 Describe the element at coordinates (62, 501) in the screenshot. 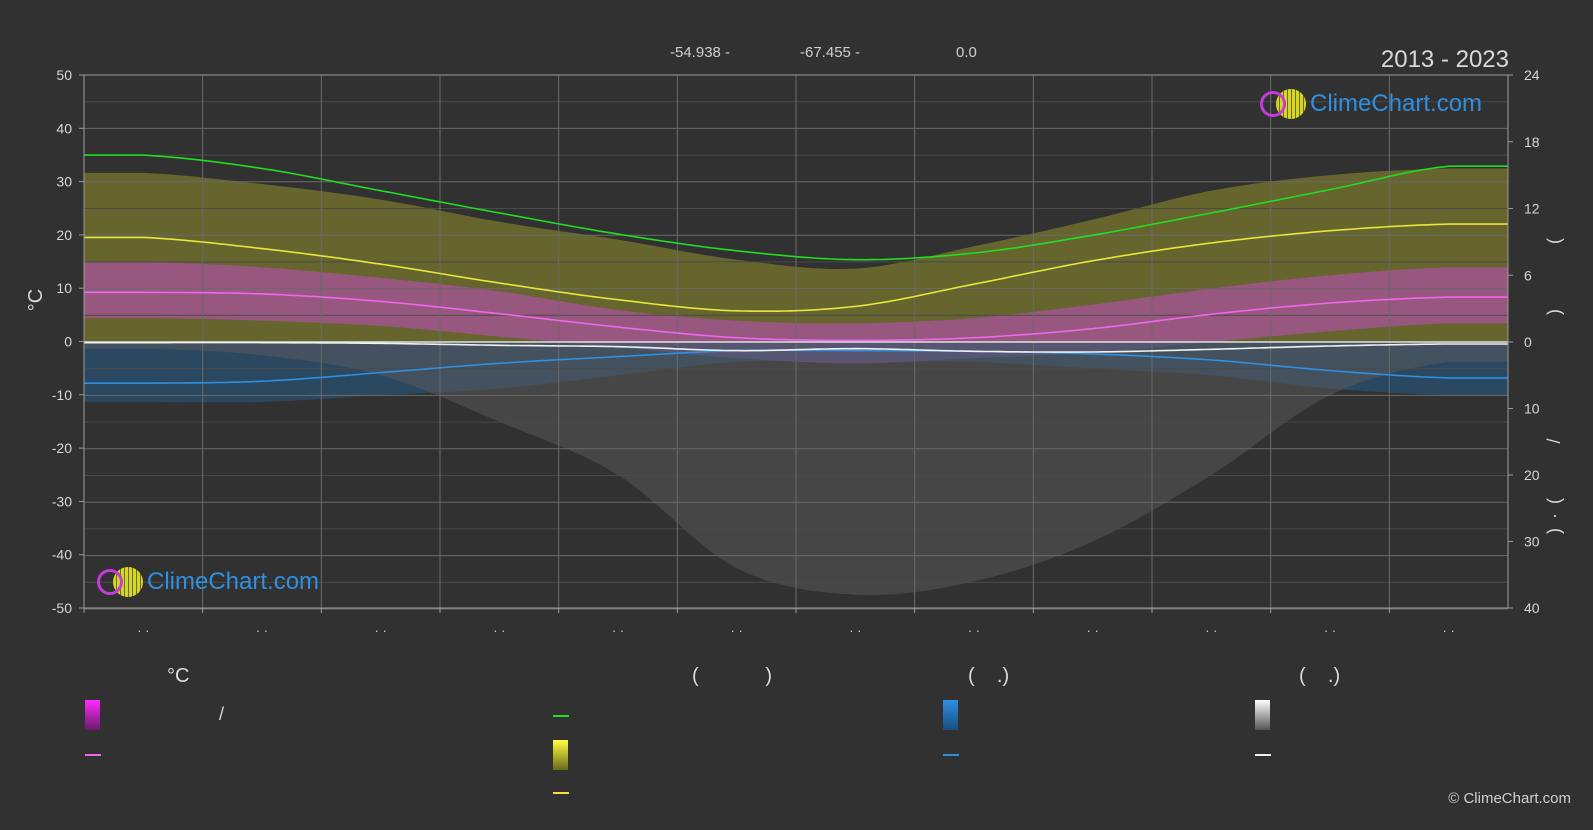

I see `left-tick-label: -30` at that location.